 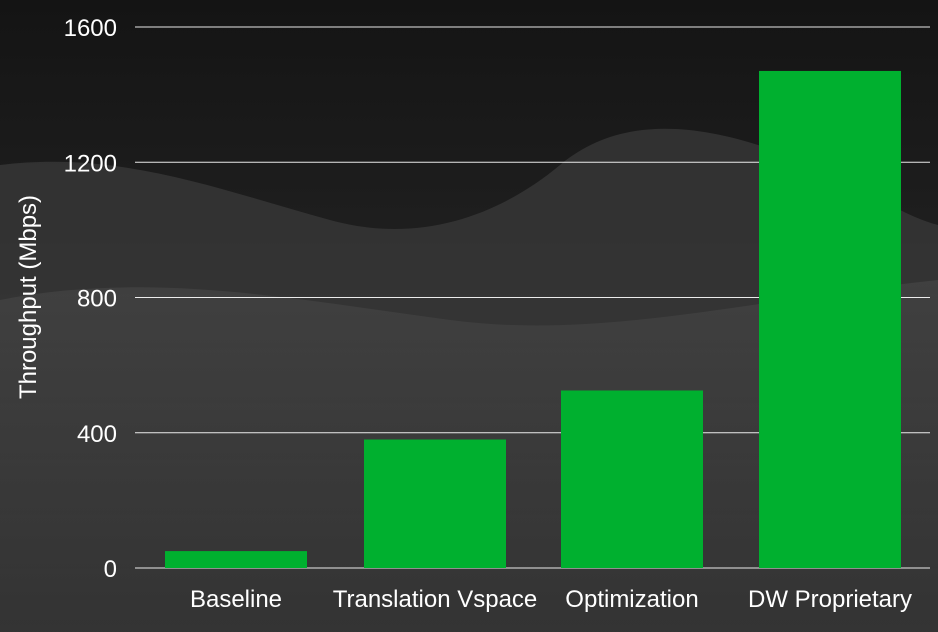 What do you see at coordinates (90, 163) in the screenshot?
I see `y-tick-label: 1200` at bounding box center [90, 163].